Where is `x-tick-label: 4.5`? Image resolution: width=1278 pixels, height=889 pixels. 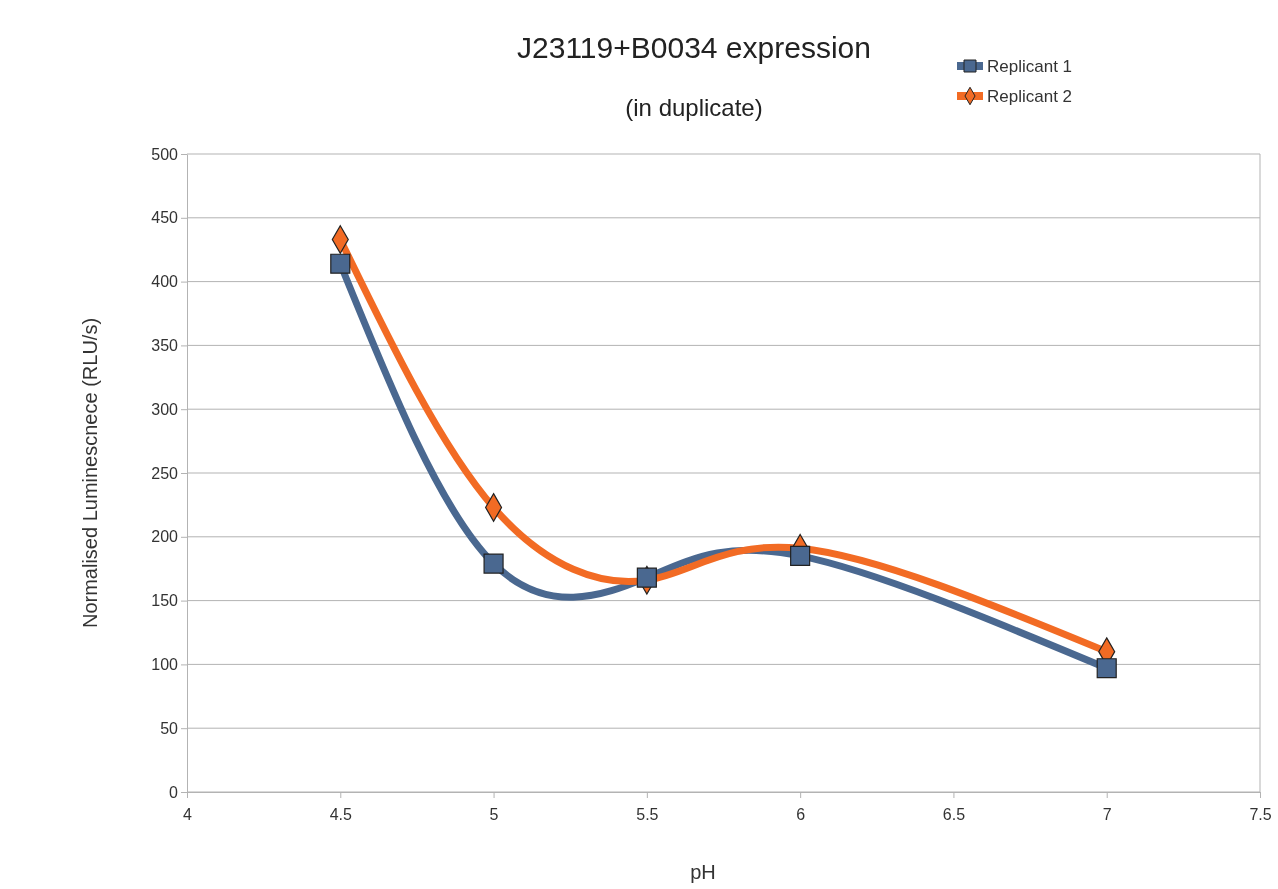
x-tick-label: 4.5 is located at coordinates (340, 815).